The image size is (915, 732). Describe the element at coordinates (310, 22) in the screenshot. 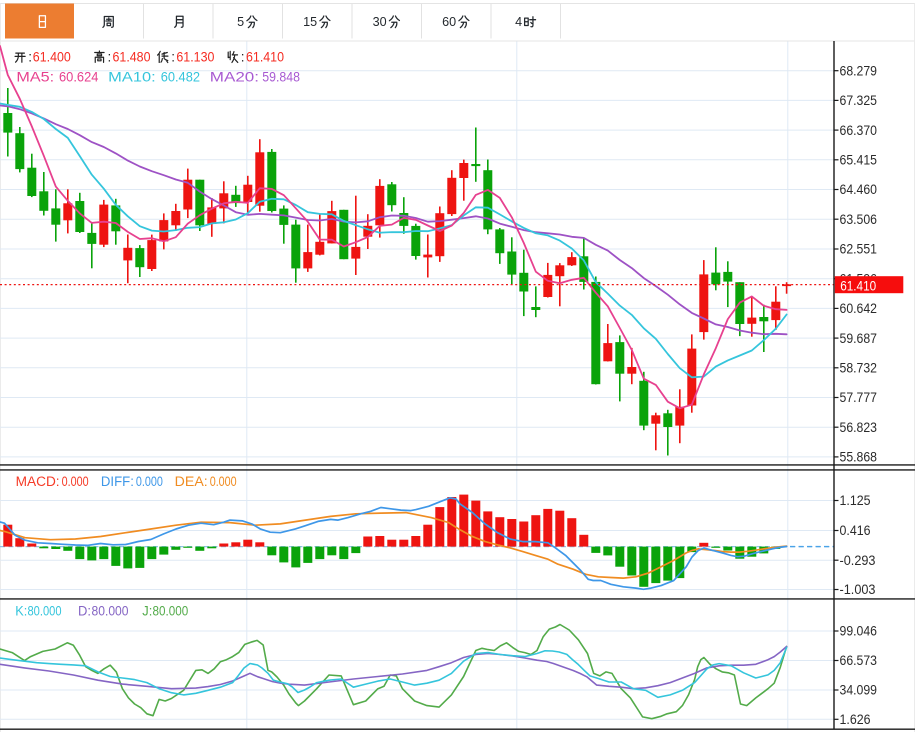

I see `svg-text: 15` at that location.